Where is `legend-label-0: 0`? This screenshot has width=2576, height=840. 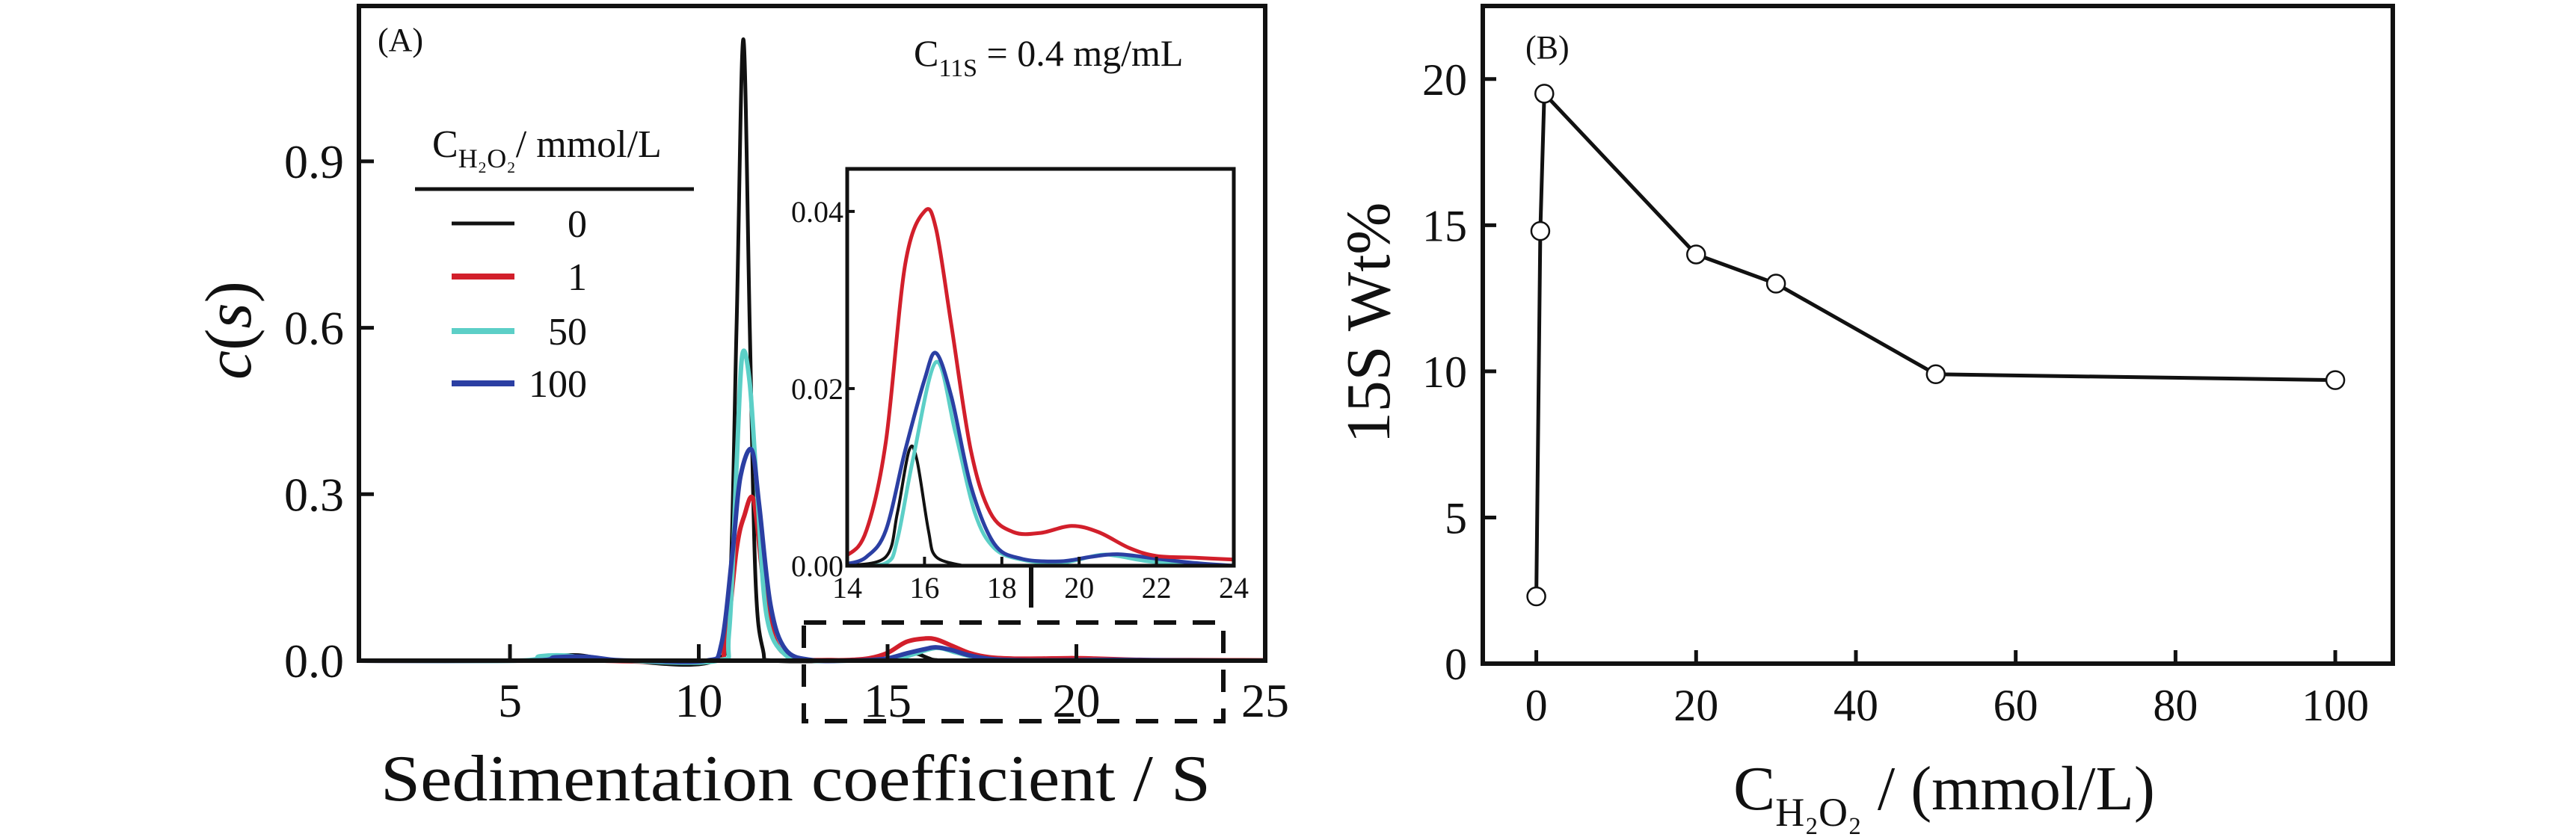
legend-label-0: 0 is located at coordinates (577, 224).